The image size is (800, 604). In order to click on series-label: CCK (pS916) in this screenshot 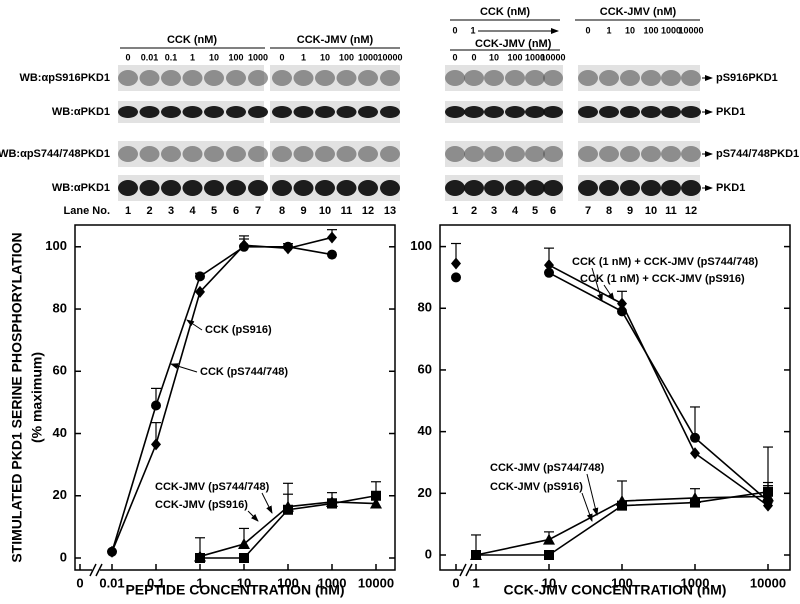, I will do `click(238, 330)`.